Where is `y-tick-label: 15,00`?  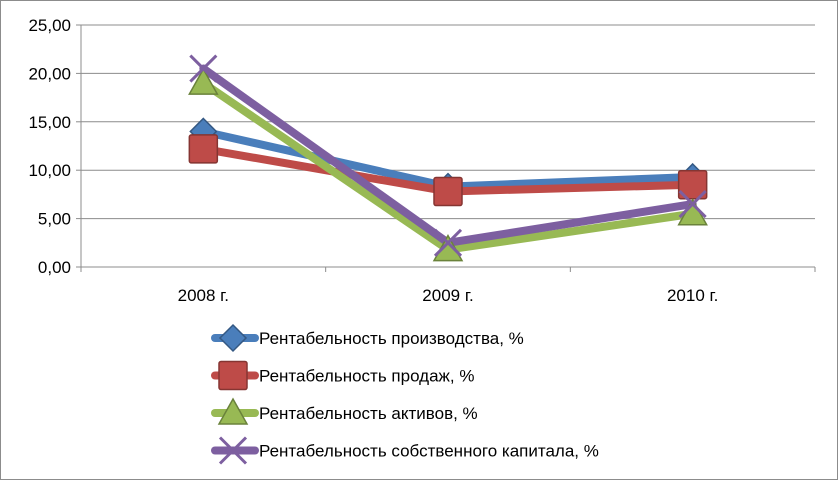 y-tick-label: 15,00 is located at coordinates (49, 122).